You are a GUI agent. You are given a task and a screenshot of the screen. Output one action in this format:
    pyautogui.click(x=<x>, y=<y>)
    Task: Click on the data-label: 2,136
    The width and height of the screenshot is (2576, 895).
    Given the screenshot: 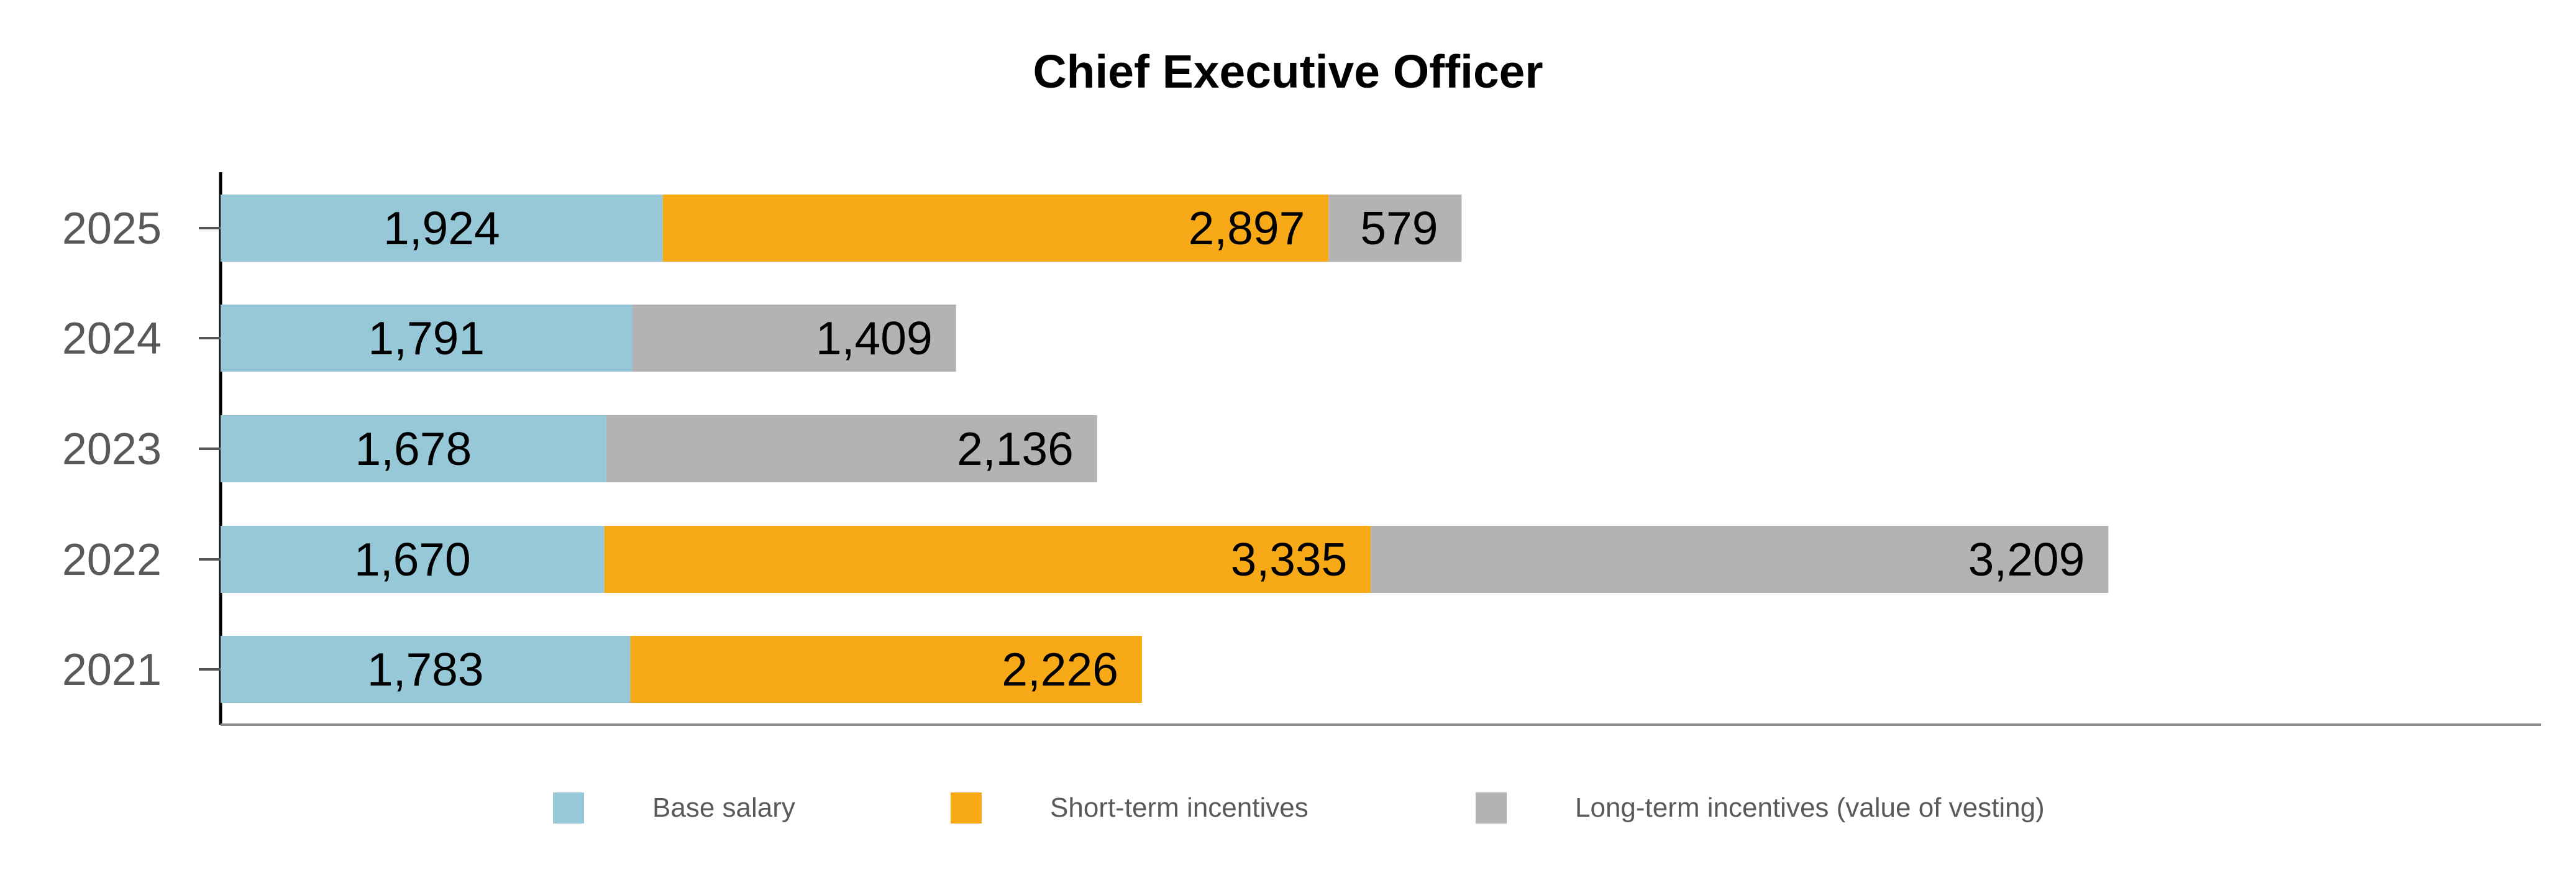 What is the action you would take?
    pyautogui.click(x=1015, y=449)
    